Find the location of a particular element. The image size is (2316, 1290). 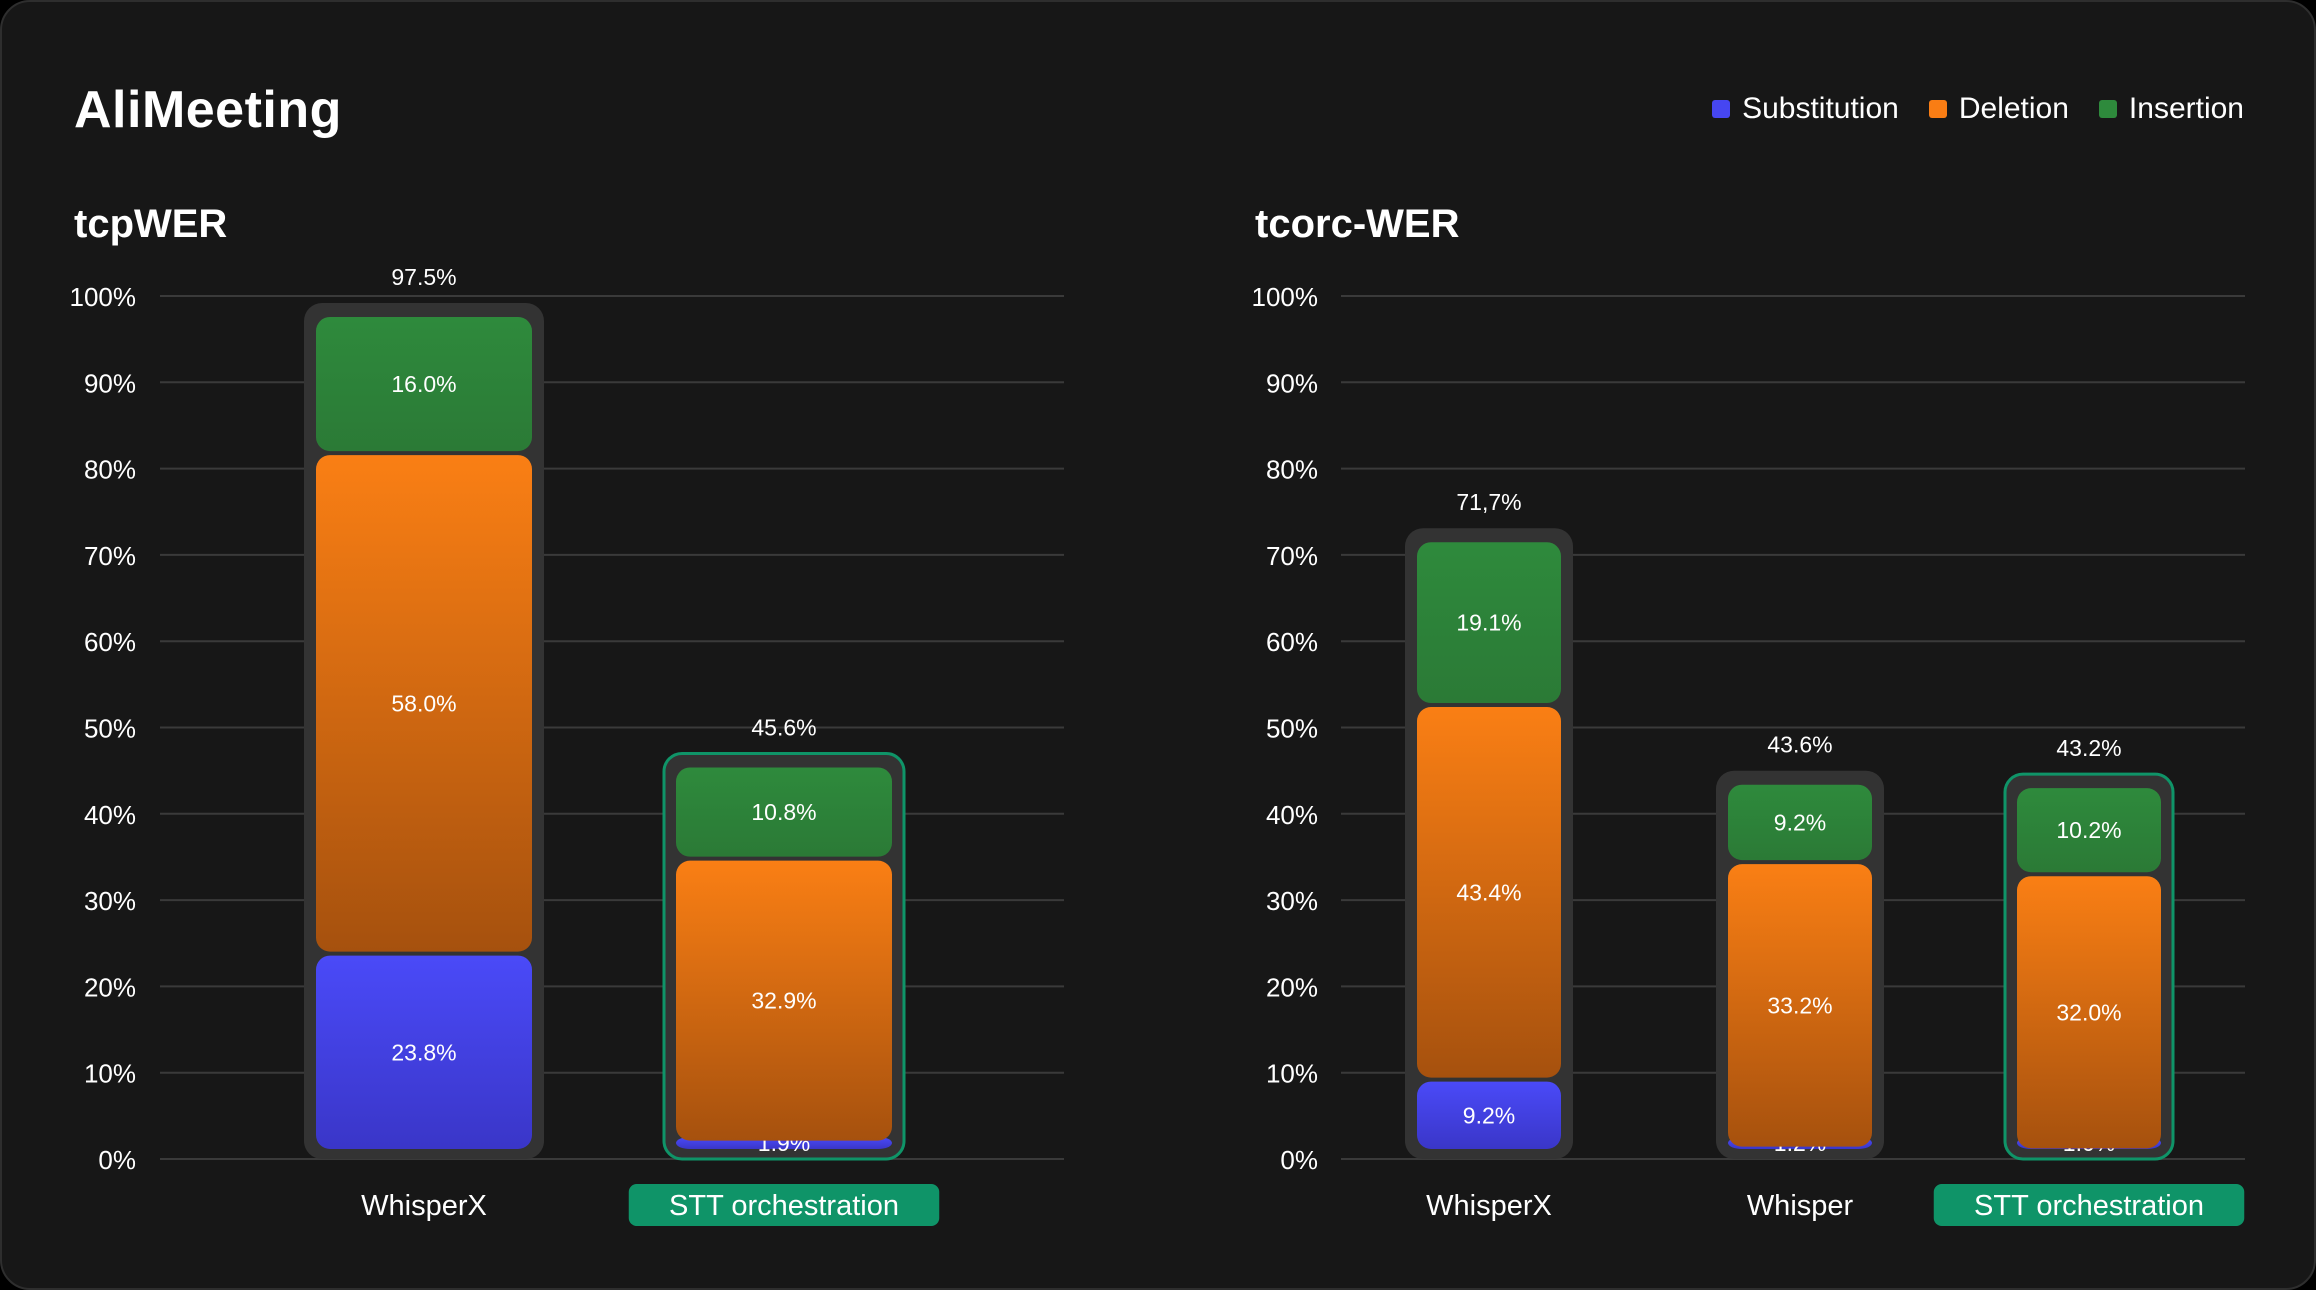

data-label-insertion: 10.8% is located at coordinates (783, 812).